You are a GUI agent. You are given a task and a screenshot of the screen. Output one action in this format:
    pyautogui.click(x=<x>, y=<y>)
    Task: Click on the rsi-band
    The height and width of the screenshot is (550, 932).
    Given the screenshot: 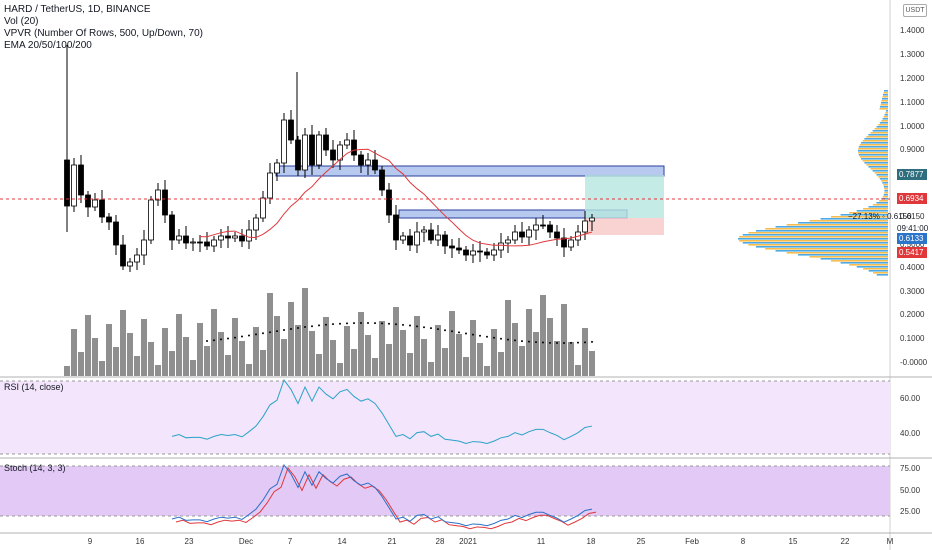 What is the action you would take?
    pyautogui.click(x=445, y=417)
    